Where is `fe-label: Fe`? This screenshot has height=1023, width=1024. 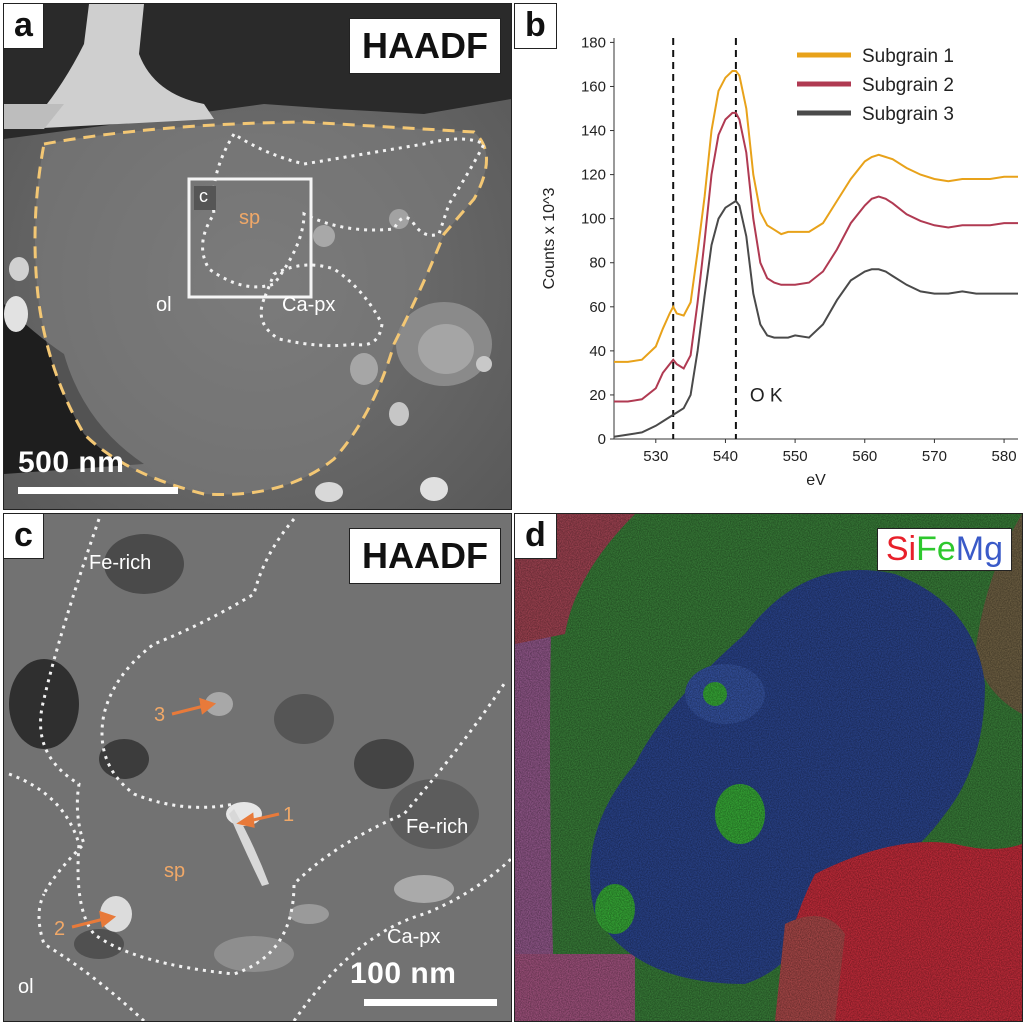 fe-label: Fe is located at coordinates (936, 549).